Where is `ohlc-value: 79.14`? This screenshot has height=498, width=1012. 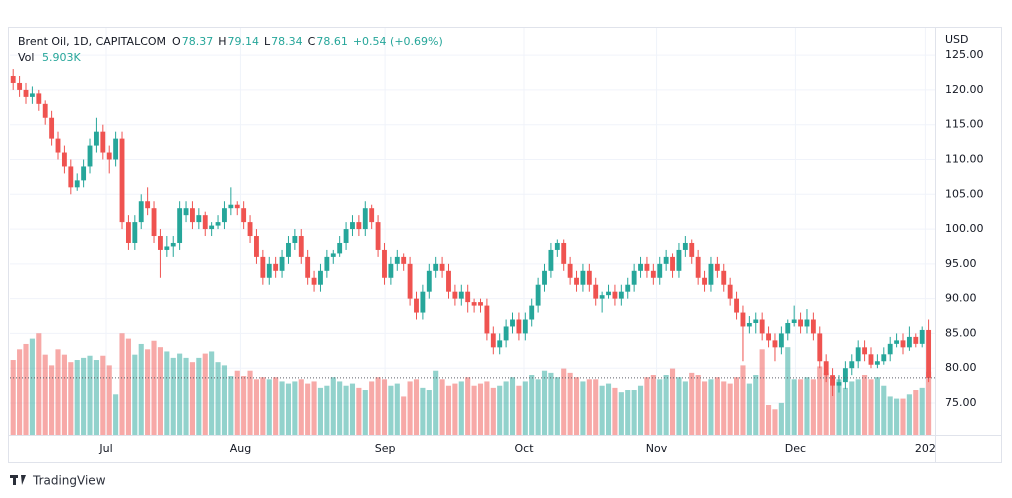 ohlc-value: 79.14 is located at coordinates (244, 41).